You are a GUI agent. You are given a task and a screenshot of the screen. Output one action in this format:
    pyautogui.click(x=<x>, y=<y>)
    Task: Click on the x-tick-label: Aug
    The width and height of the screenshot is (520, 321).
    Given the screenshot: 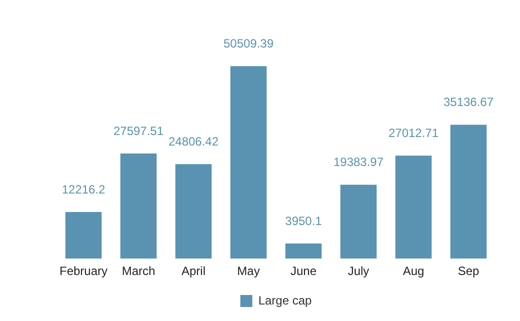 What is the action you would take?
    pyautogui.click(x=413, y=271)
    